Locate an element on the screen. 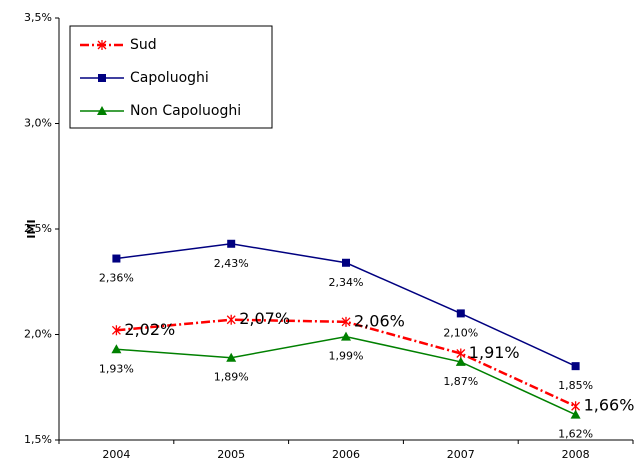 This screenshot has width=634, height=465. data-label: 1,66% is located at coordinates (609, 405).